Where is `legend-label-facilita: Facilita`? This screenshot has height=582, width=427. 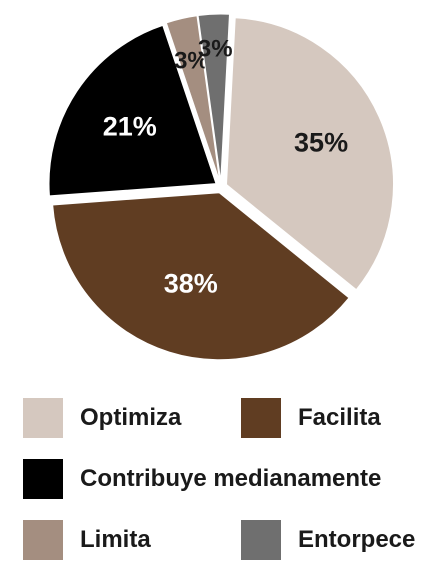 legend-label-facilita: Facilita is located at coordinates (339, 417).